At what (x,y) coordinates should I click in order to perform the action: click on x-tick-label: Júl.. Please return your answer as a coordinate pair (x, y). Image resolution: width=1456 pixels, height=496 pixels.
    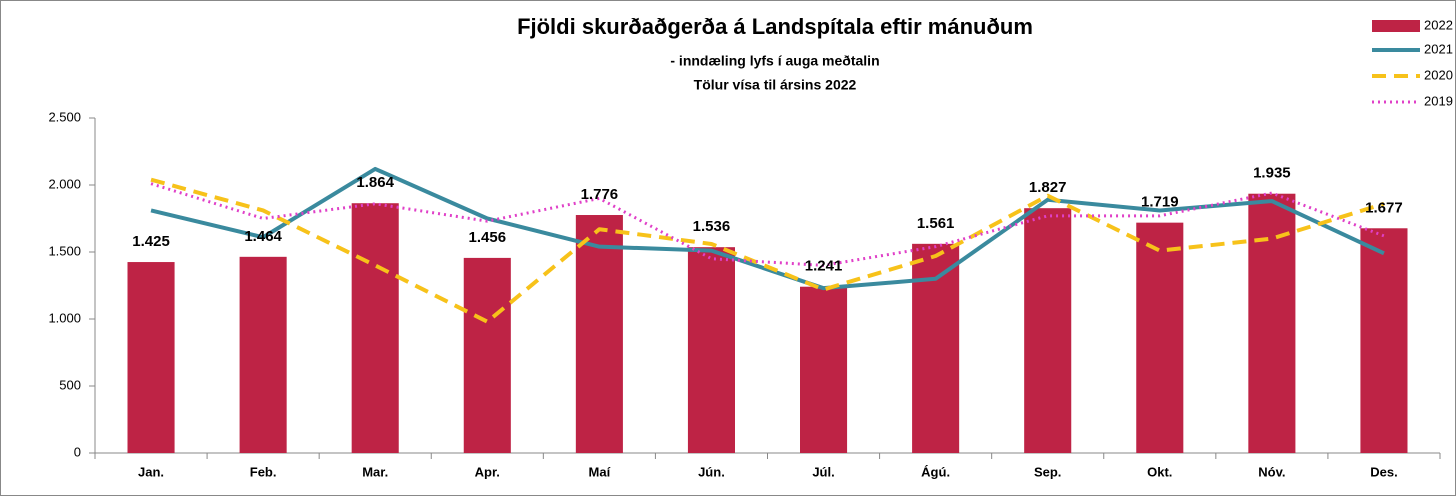
    Looking at the image, I should click on (823, 471).